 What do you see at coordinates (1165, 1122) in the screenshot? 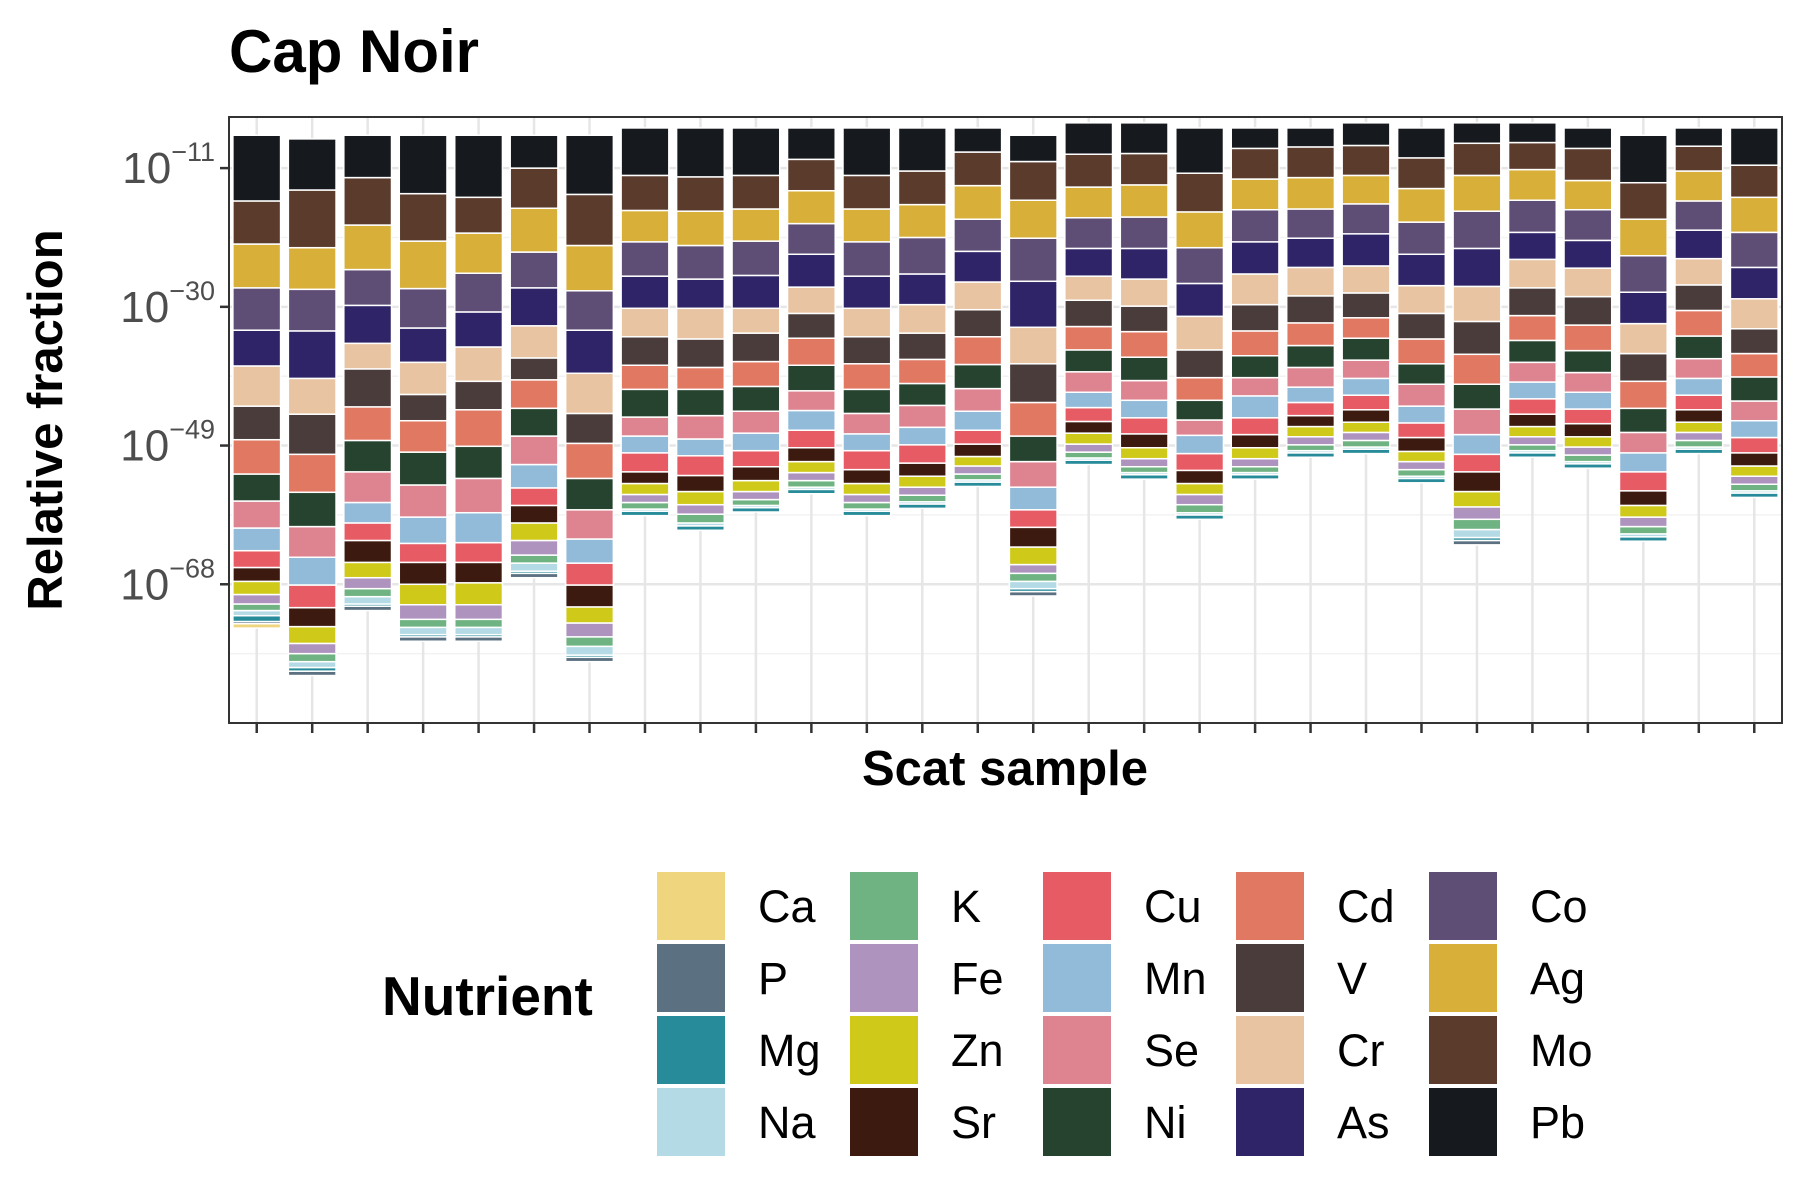
I see `legend-label: Ni` at bounding box center [1165, 1122].